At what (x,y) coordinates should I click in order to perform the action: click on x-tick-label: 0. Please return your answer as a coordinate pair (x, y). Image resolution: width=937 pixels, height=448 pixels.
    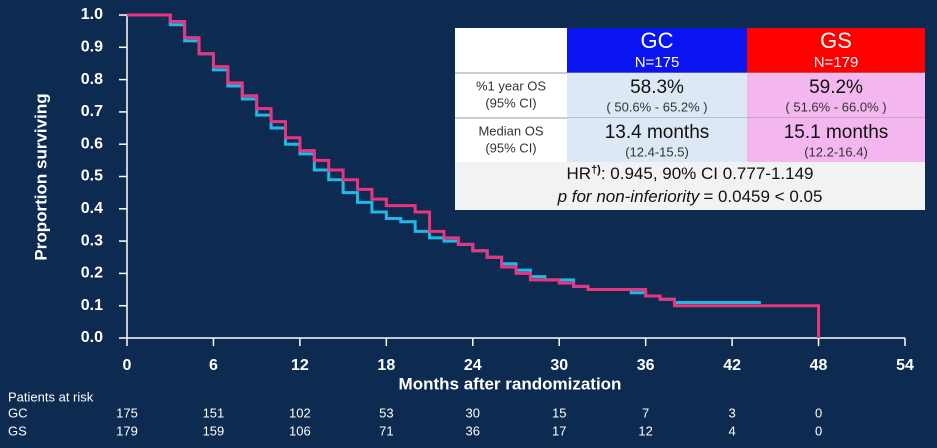
    Looking at the image, I should click on (127, 365).